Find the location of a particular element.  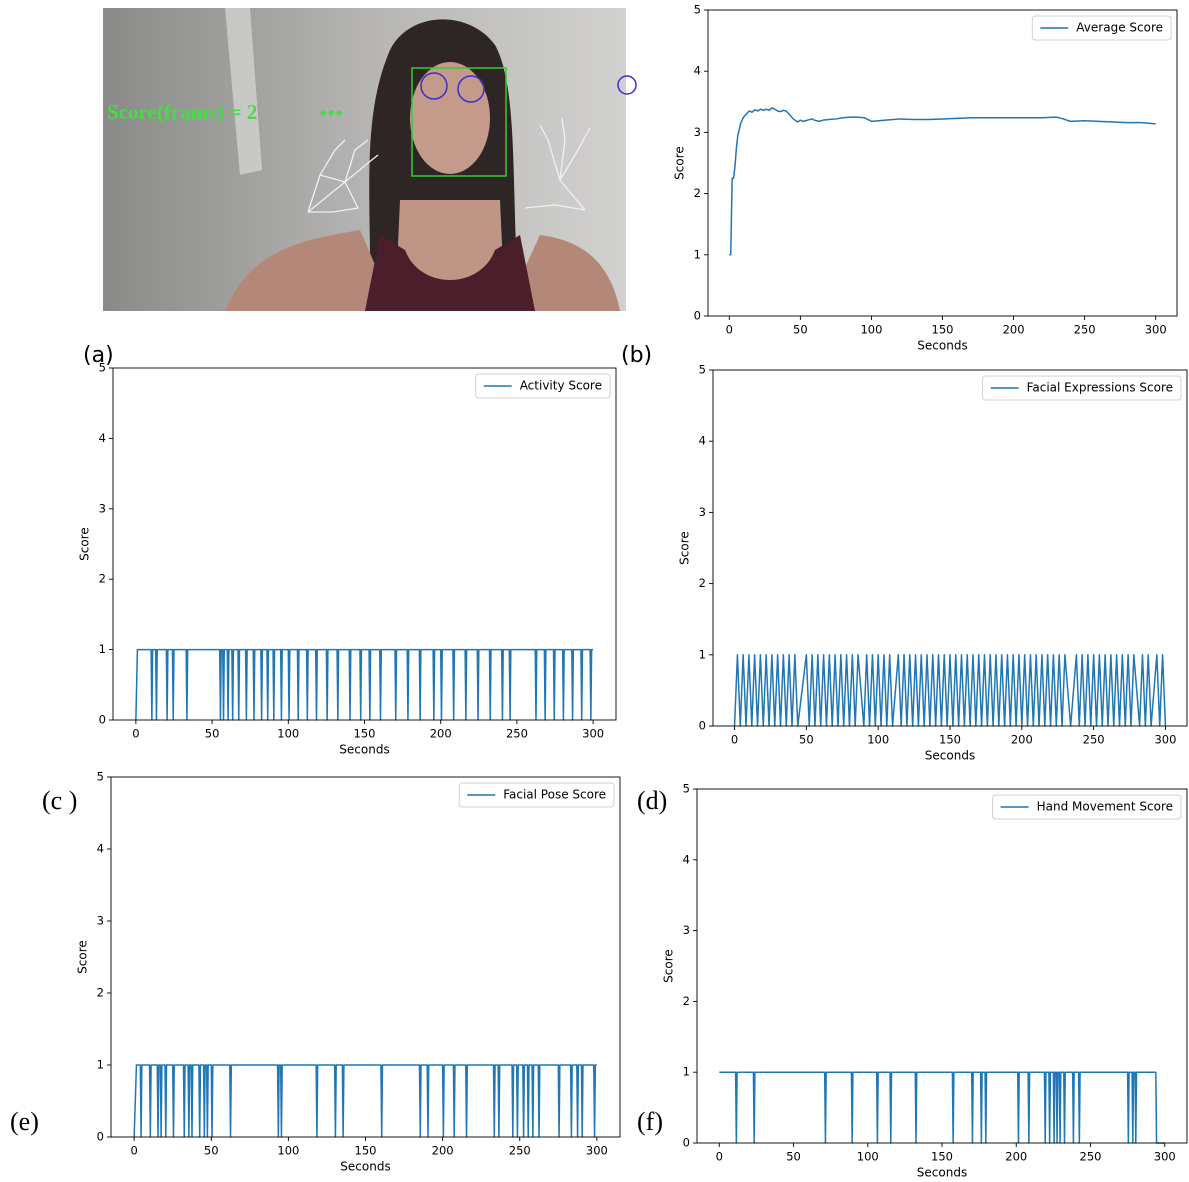

video-frame: Score(frame) = 2 is located at coordinates (370, 160).